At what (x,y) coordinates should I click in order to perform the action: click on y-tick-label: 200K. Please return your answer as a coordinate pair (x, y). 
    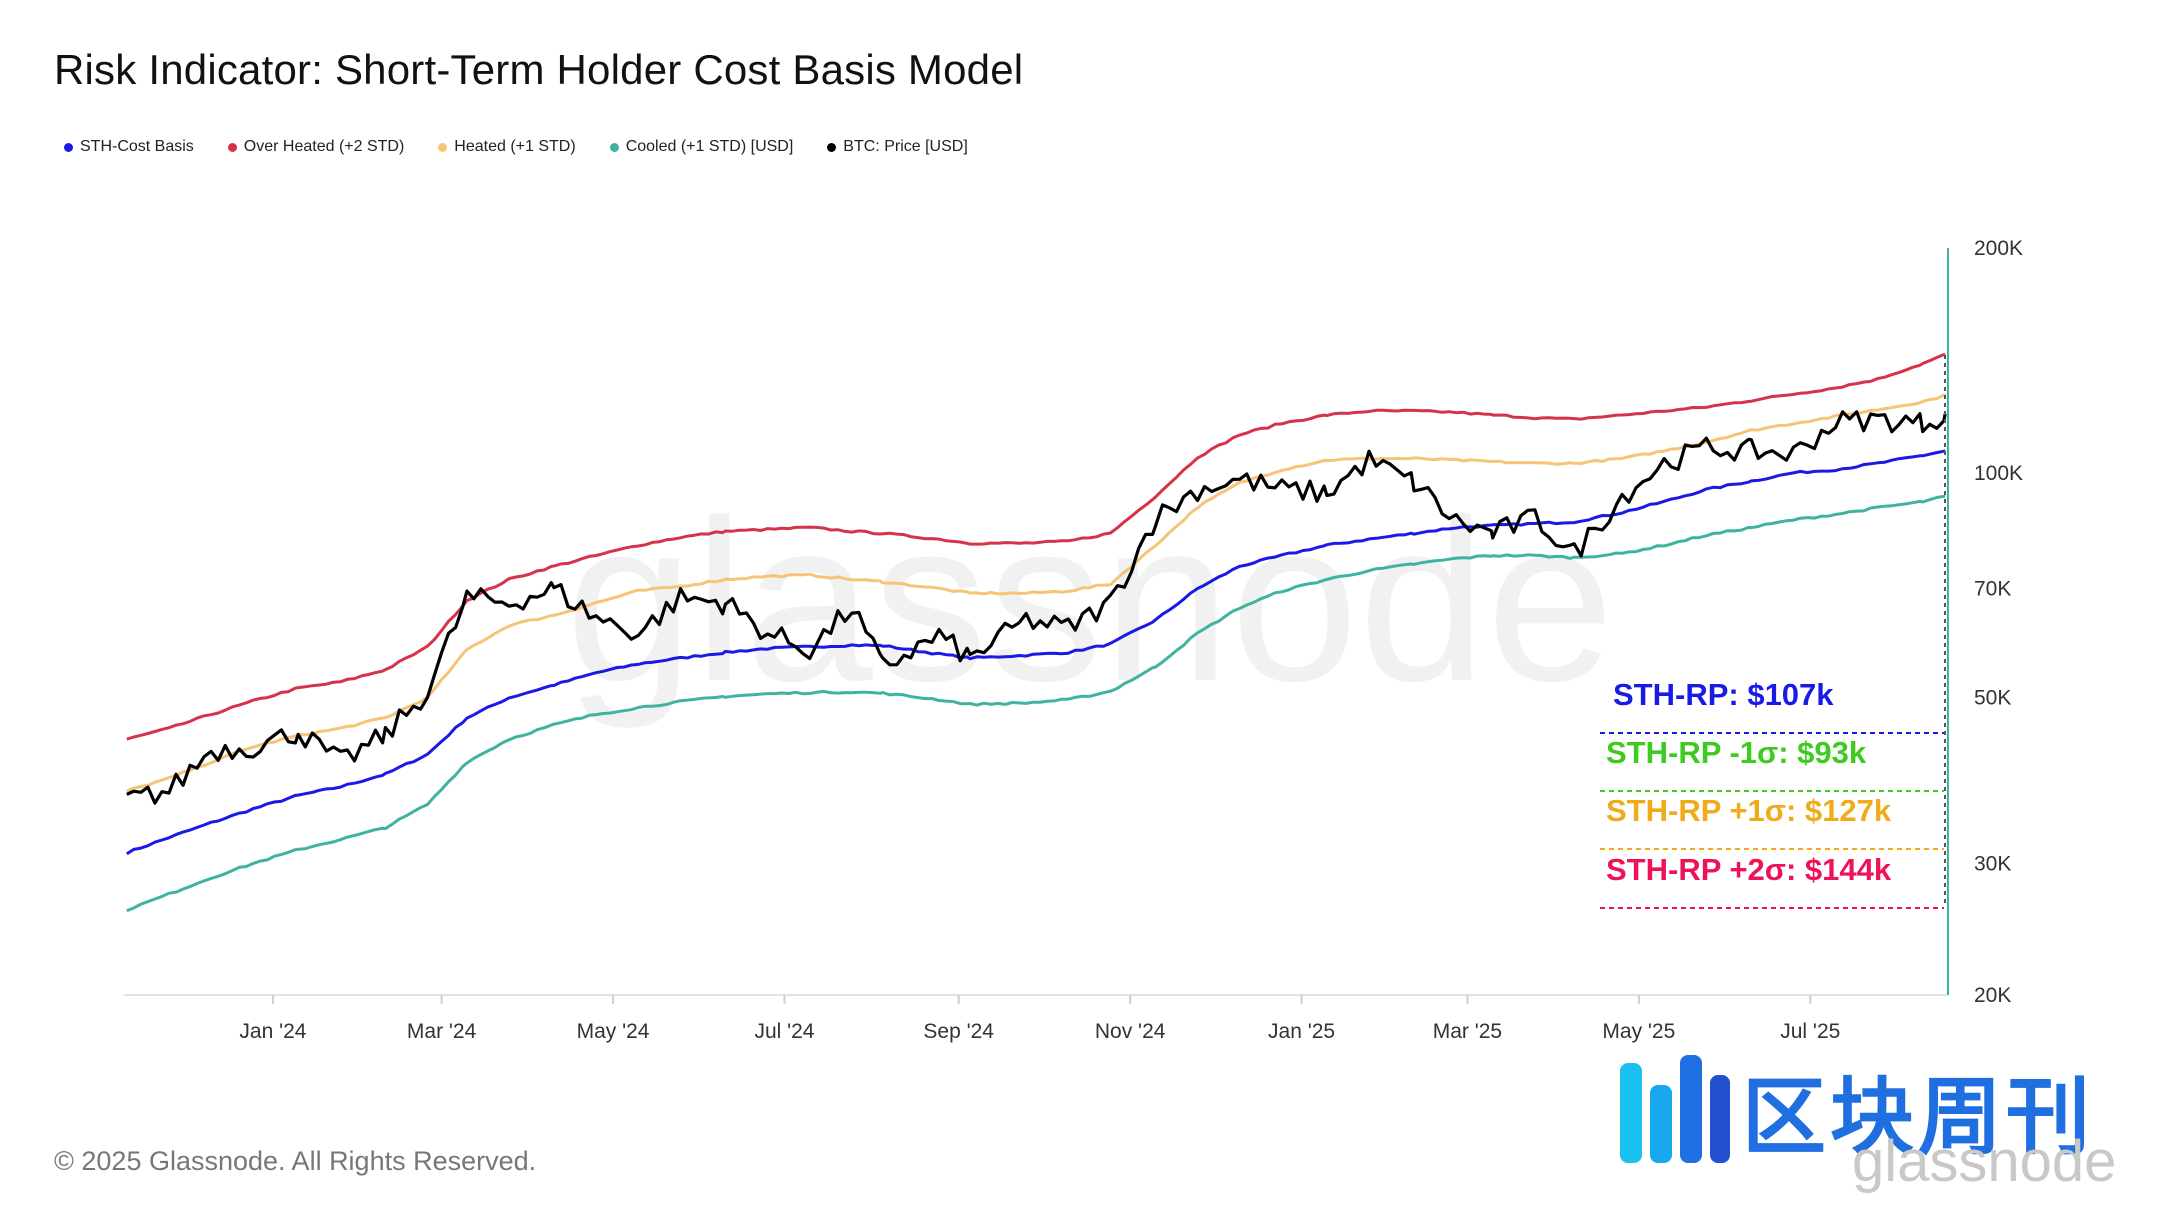
    Looking at the image, I should click on (1998, 248).